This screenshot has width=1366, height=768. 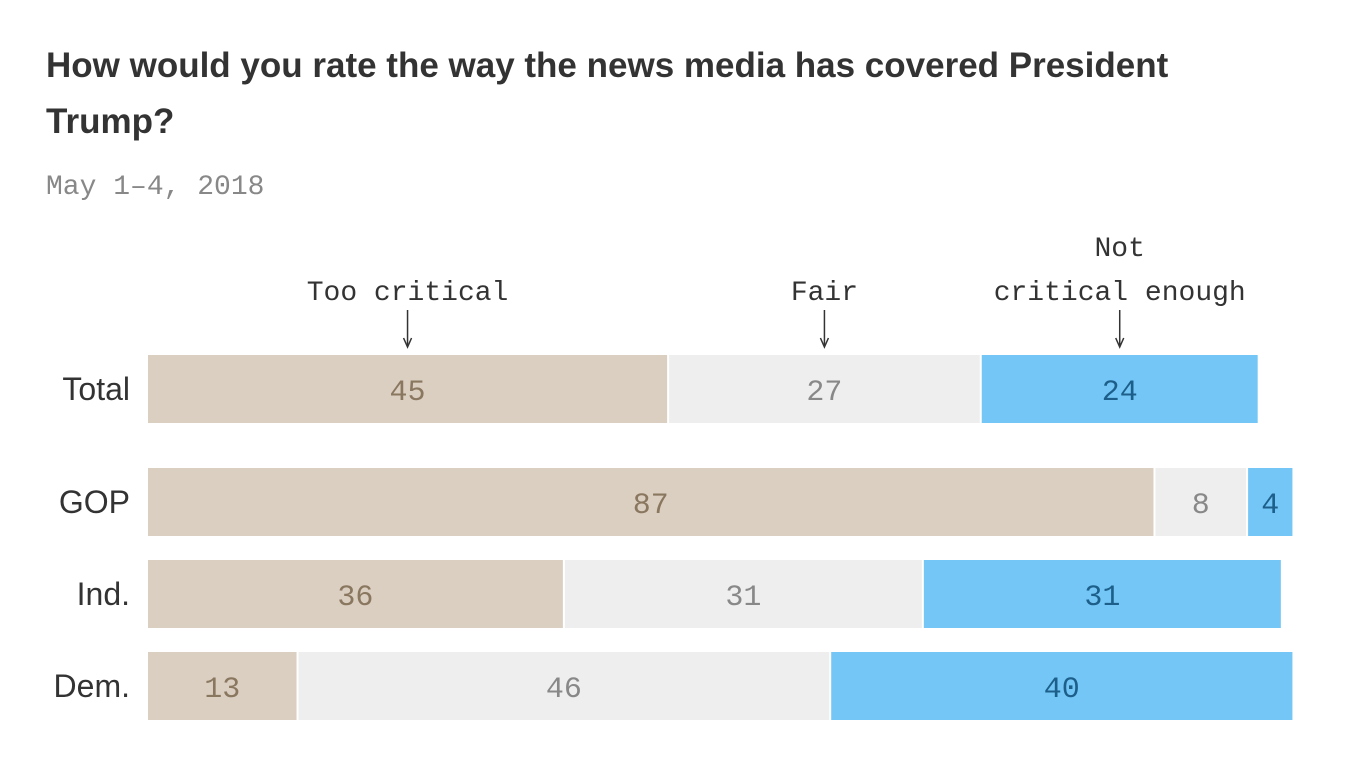 What do you see at coordinates (155, 187) in the screenshot?
I see `chart-subtitle: May 1–4, 2018` at bounding box center [155, 187].